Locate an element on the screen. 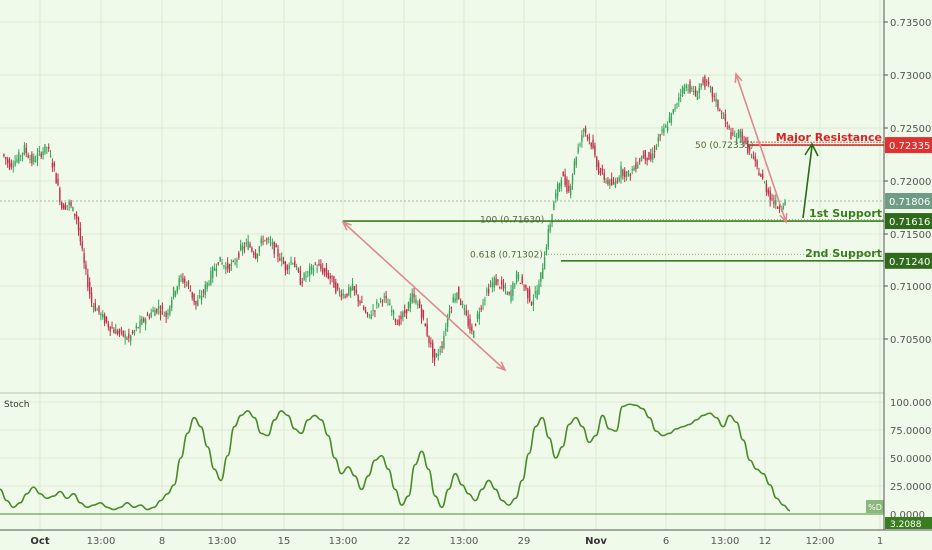 The width and height of the screenshot is (932, 550). x-tick-label-0: Oct is located at coordinates (39, 541).